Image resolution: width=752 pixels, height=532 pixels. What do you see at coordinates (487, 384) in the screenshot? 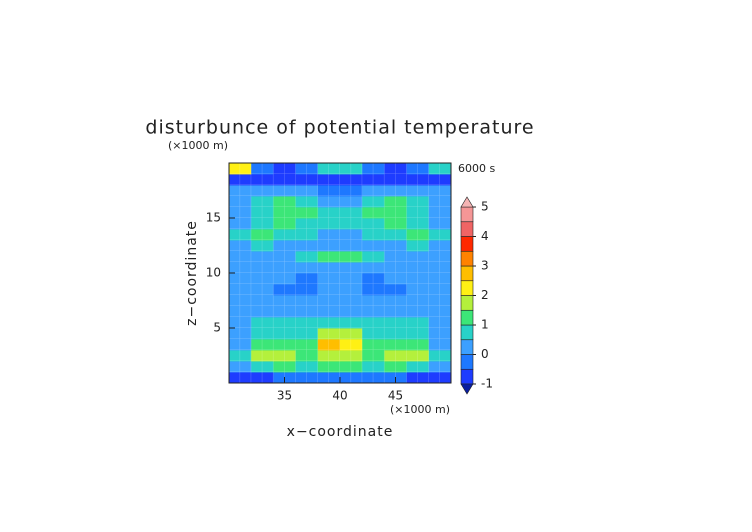
I see `colorbar-tick-label: -1` at bounding box center [487, 384].